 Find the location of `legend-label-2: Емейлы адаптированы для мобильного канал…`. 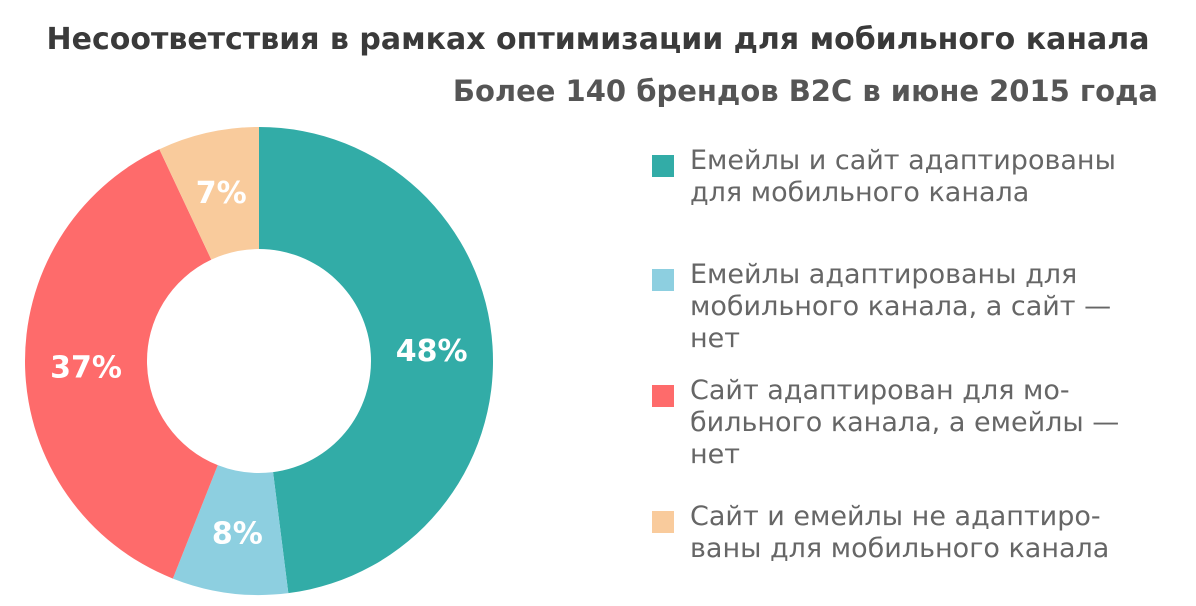

legend-label-2: Емейлы адаптированы для мобильного канал… is located at coordinates (901, 306).